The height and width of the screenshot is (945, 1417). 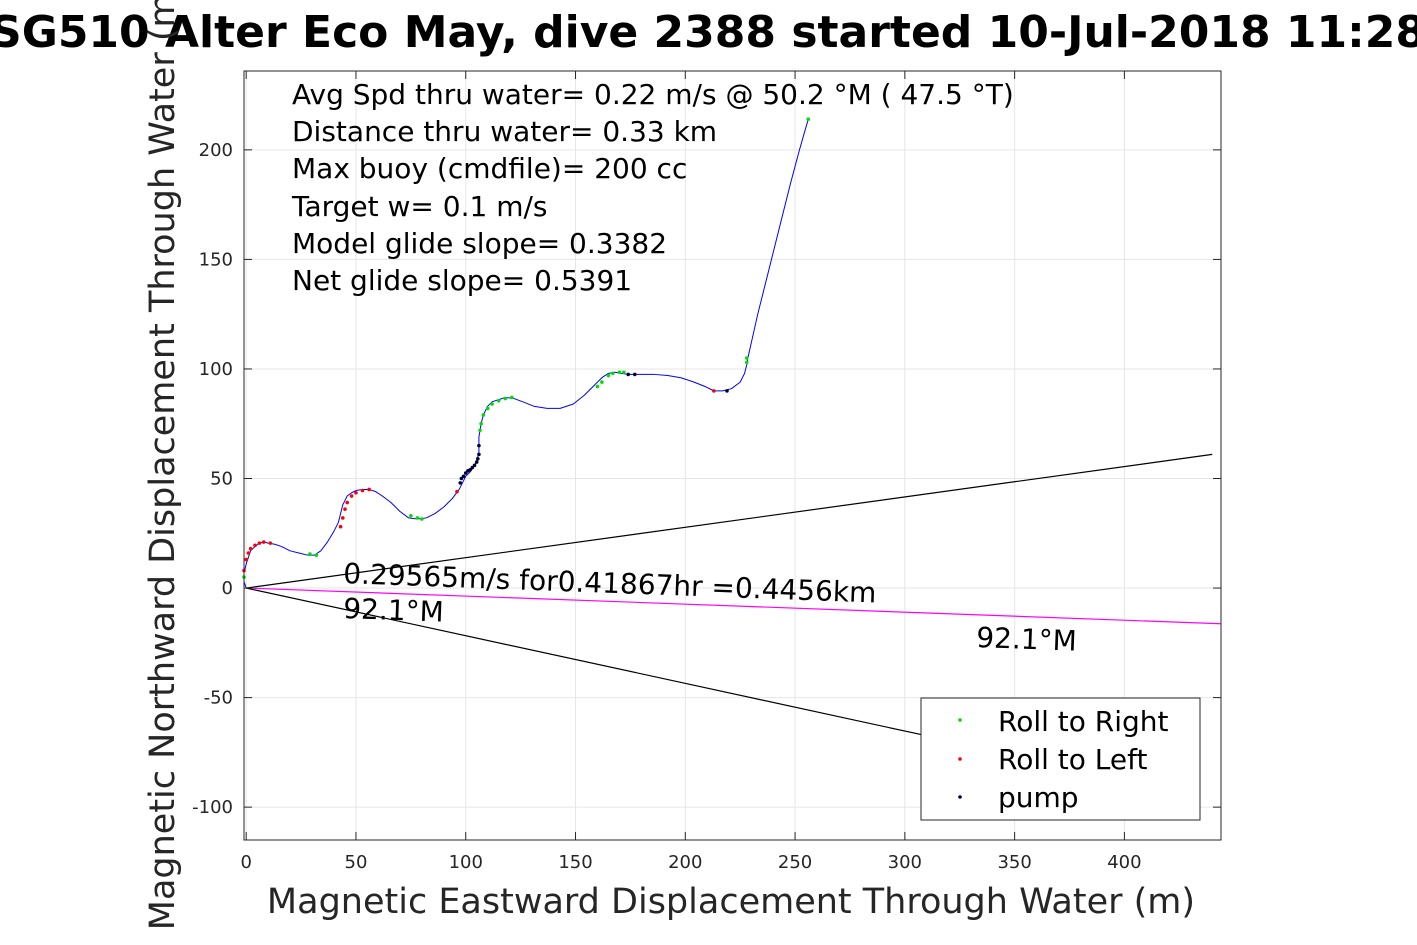 I want to click on x-tick-label: 50, so click(x=356, y=862).